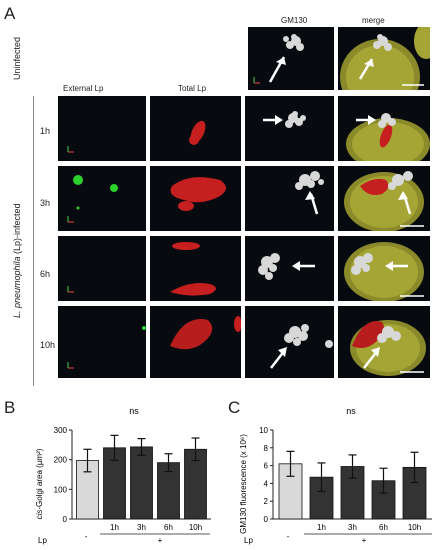 The image size is (439, 550). I want to click on chart-b-x-tick-label: 10h, so click(195, 527).